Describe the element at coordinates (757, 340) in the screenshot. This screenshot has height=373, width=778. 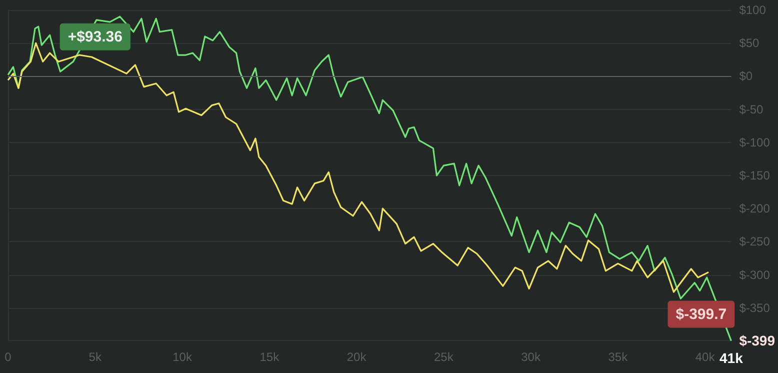
I see `y-tick-label: $-399` at that location.